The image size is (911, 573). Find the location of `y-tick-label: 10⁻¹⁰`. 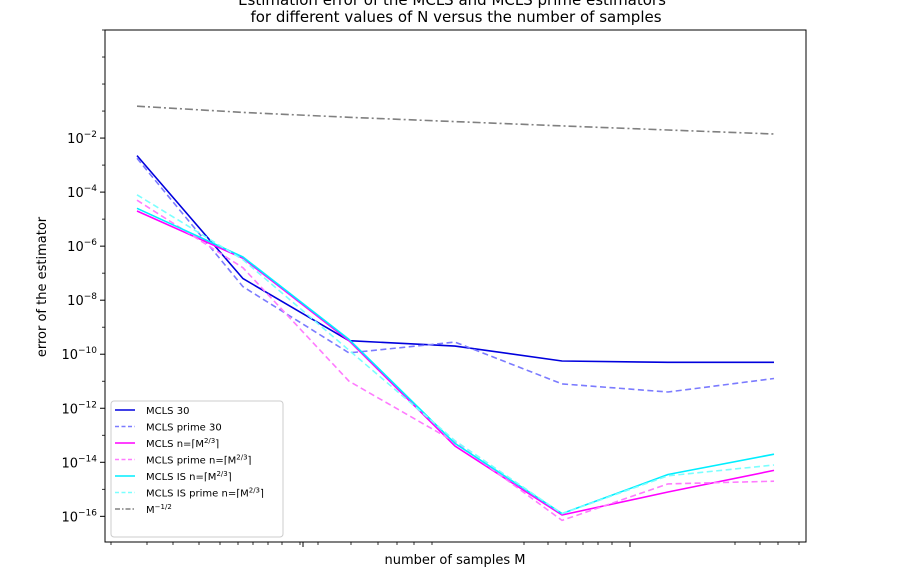

y-tick-label: 10⁻¹⁰ is located at coordinates (79, 354).